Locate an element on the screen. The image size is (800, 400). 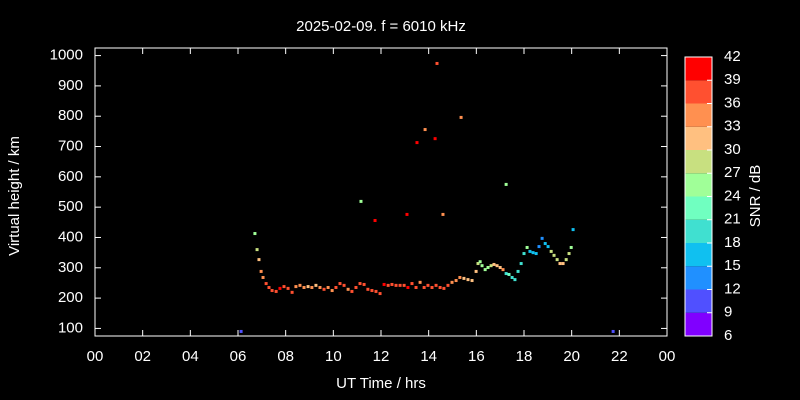
colorbar-tick-label: 6 is located at coordinates (728, 335).